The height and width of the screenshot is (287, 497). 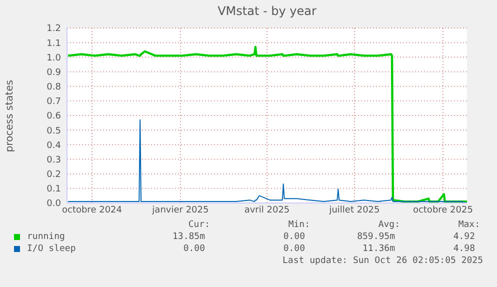 I want to click on y-tick-label: 1.2, so click(x=53, y=29).